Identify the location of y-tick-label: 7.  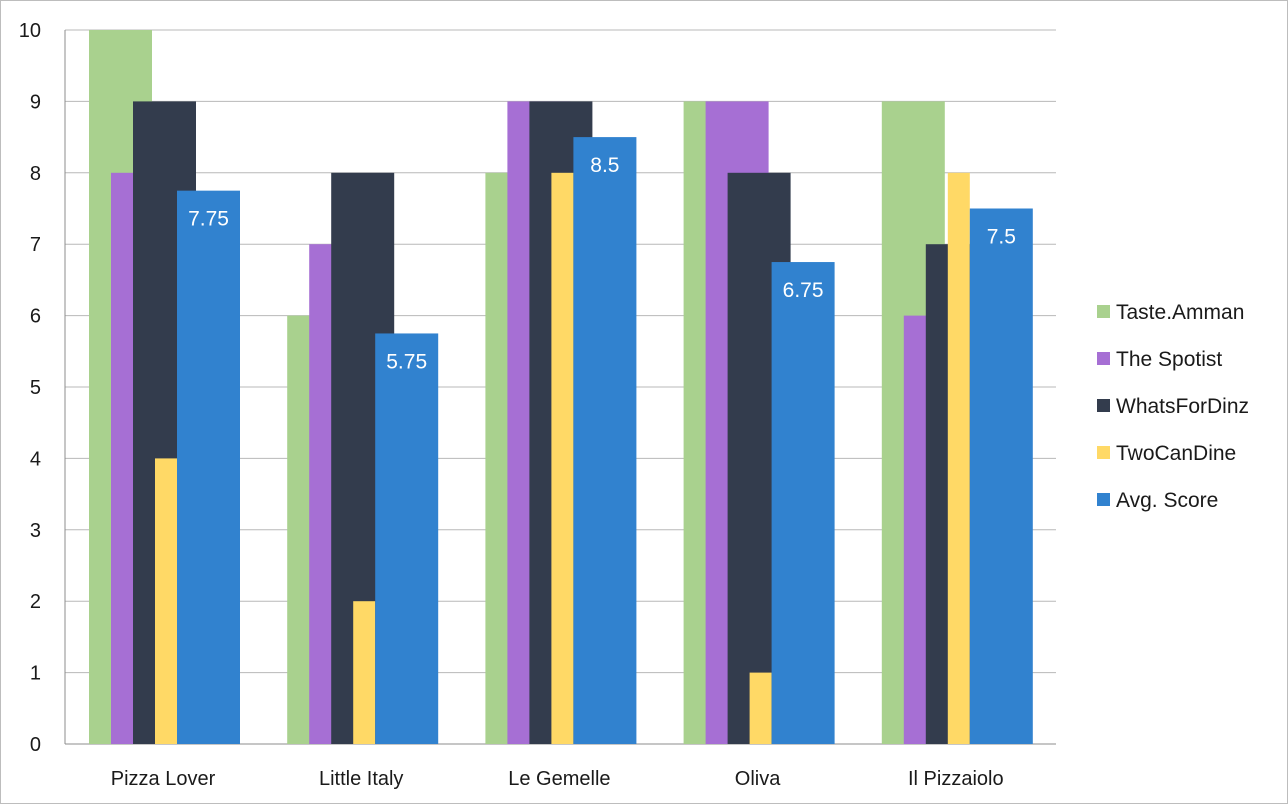
(35, 245).